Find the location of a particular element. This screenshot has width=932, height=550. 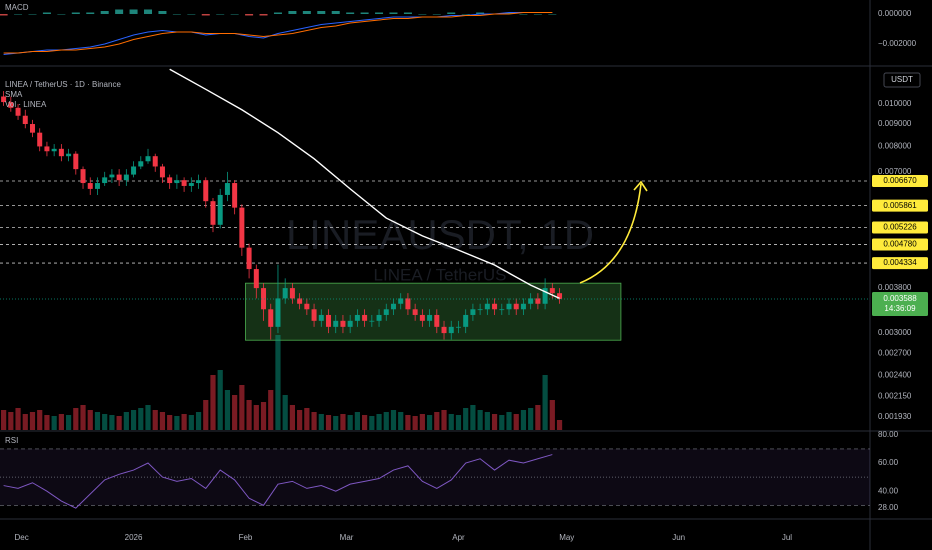

x-tick-label: Apr is located at coordinates (458, 537).